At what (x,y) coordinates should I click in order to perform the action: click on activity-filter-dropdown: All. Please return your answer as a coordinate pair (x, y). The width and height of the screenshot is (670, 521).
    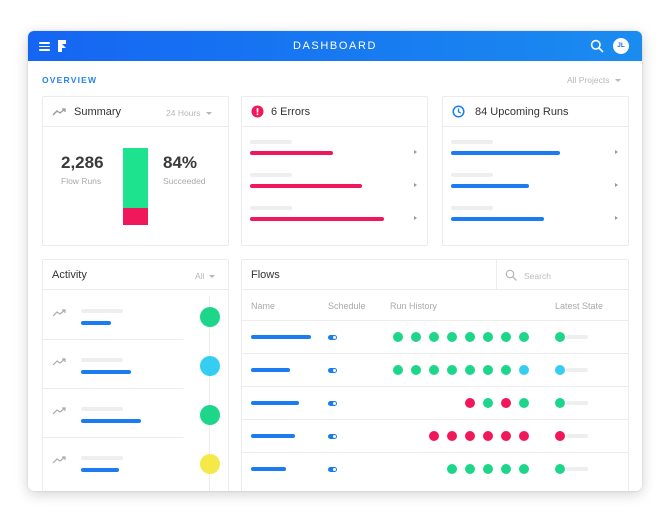
    Looking at the image, I should click on (205, 276).